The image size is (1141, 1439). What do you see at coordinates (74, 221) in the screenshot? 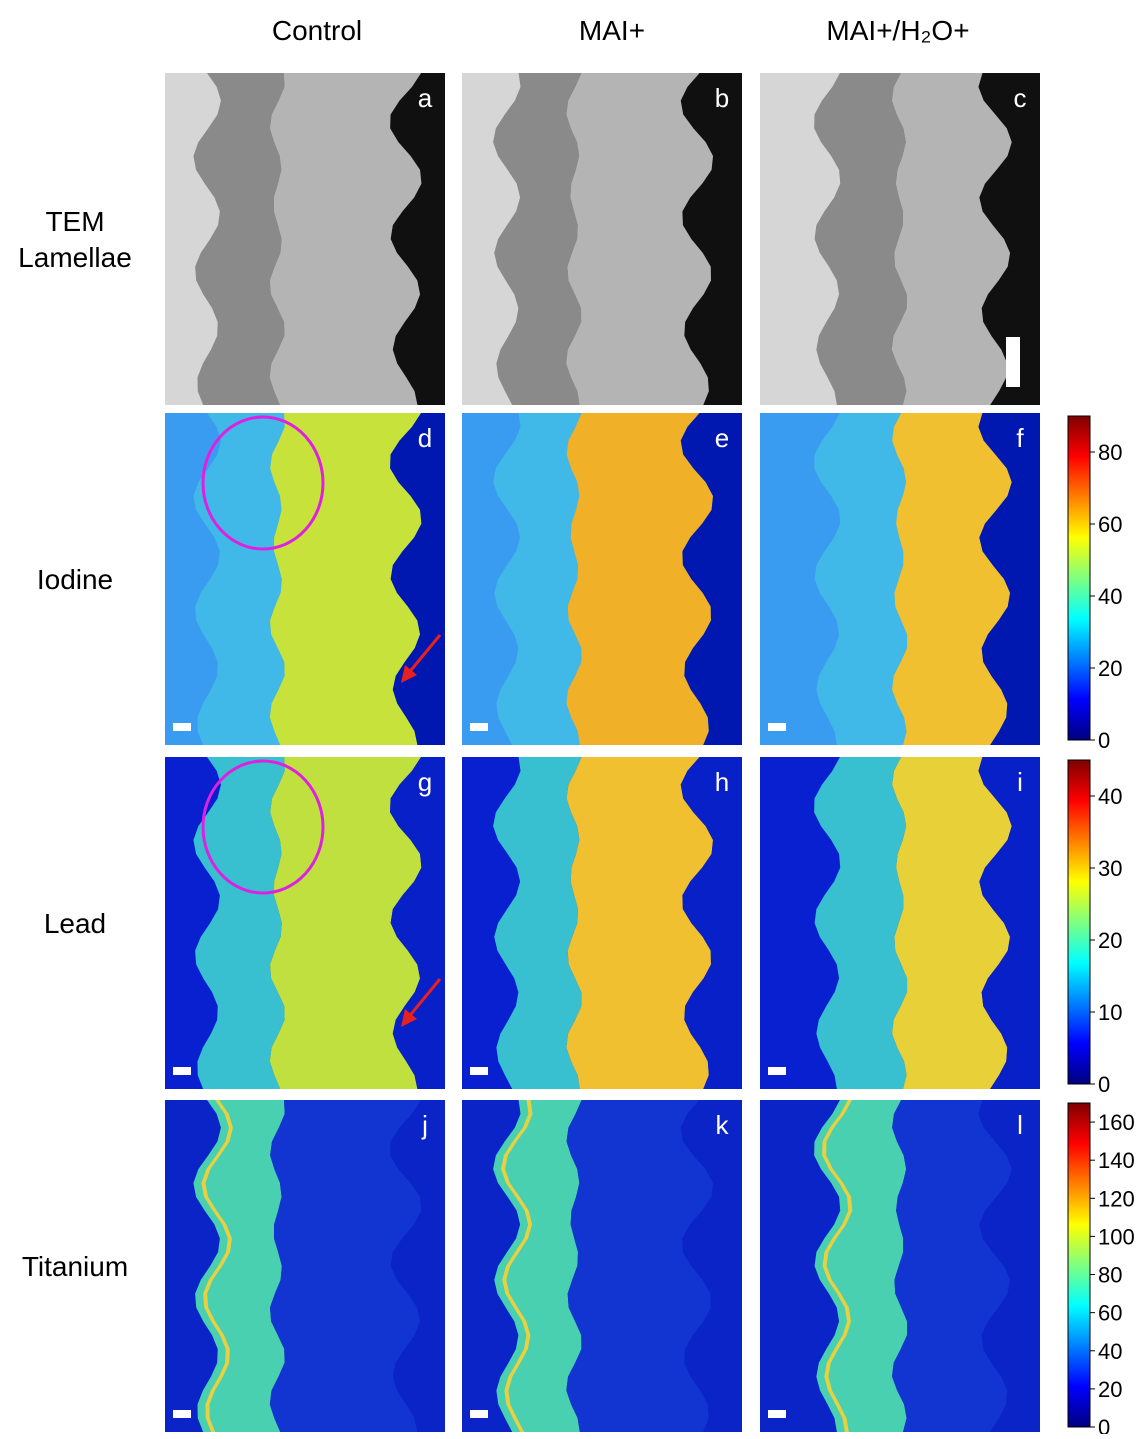
I see `row-label: TEM` at bounding box center [74, 221].